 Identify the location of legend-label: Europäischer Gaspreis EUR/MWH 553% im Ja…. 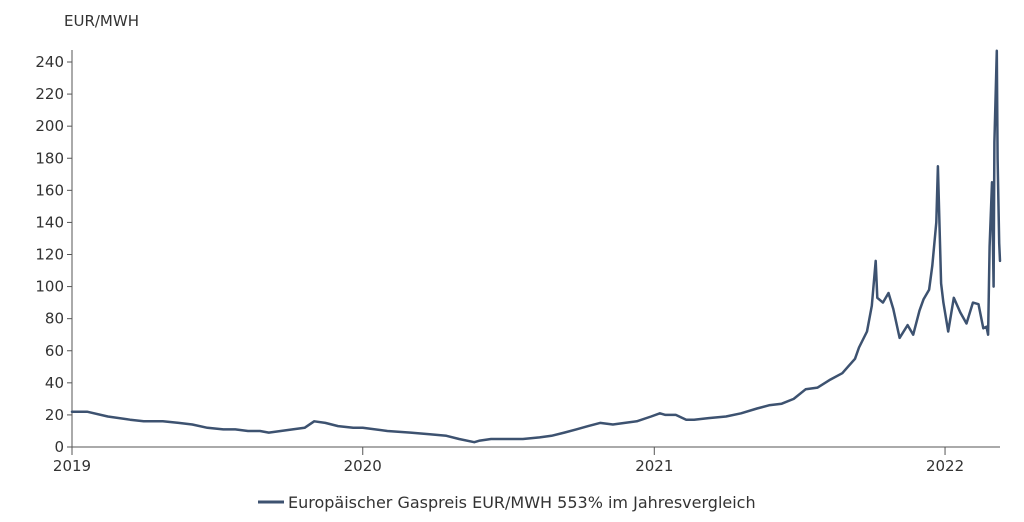
(522, 502).